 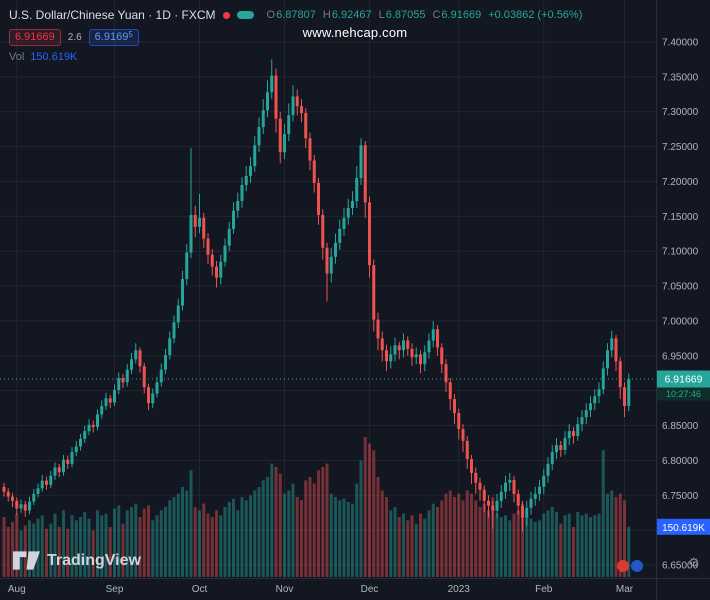 What do you see at coordinates (535, 15) in the screenshot?
I see `change-value: +0.03862 (+0.56%)` at bounding box center [535, 15].